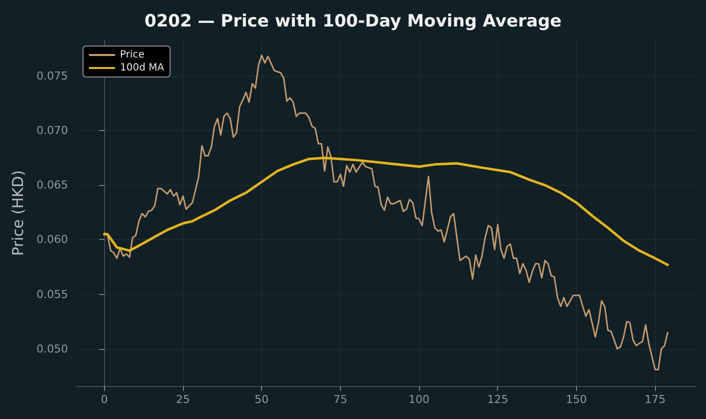 Image resolution: width=706 pixels, height=419 pixels. What do you see at coordinates (655, 399) in the screenshot?
I see `x-tick-label: 175` at bounding box center [655, 399].